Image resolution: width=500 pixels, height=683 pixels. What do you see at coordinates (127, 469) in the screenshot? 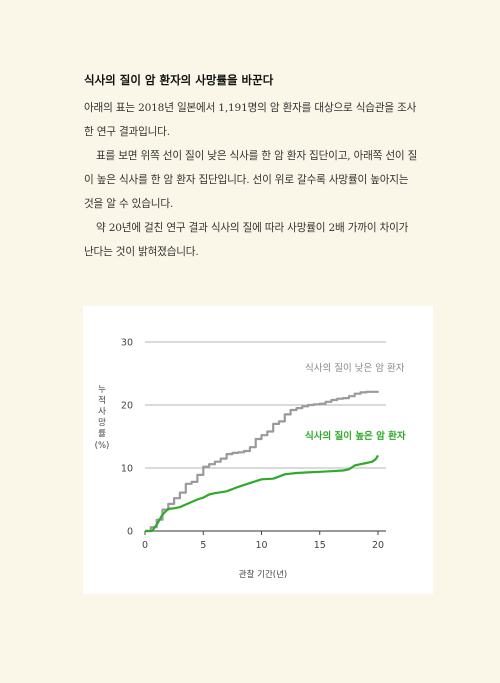
I see `y-tick-label: 10` at bounding box center [127, 469].